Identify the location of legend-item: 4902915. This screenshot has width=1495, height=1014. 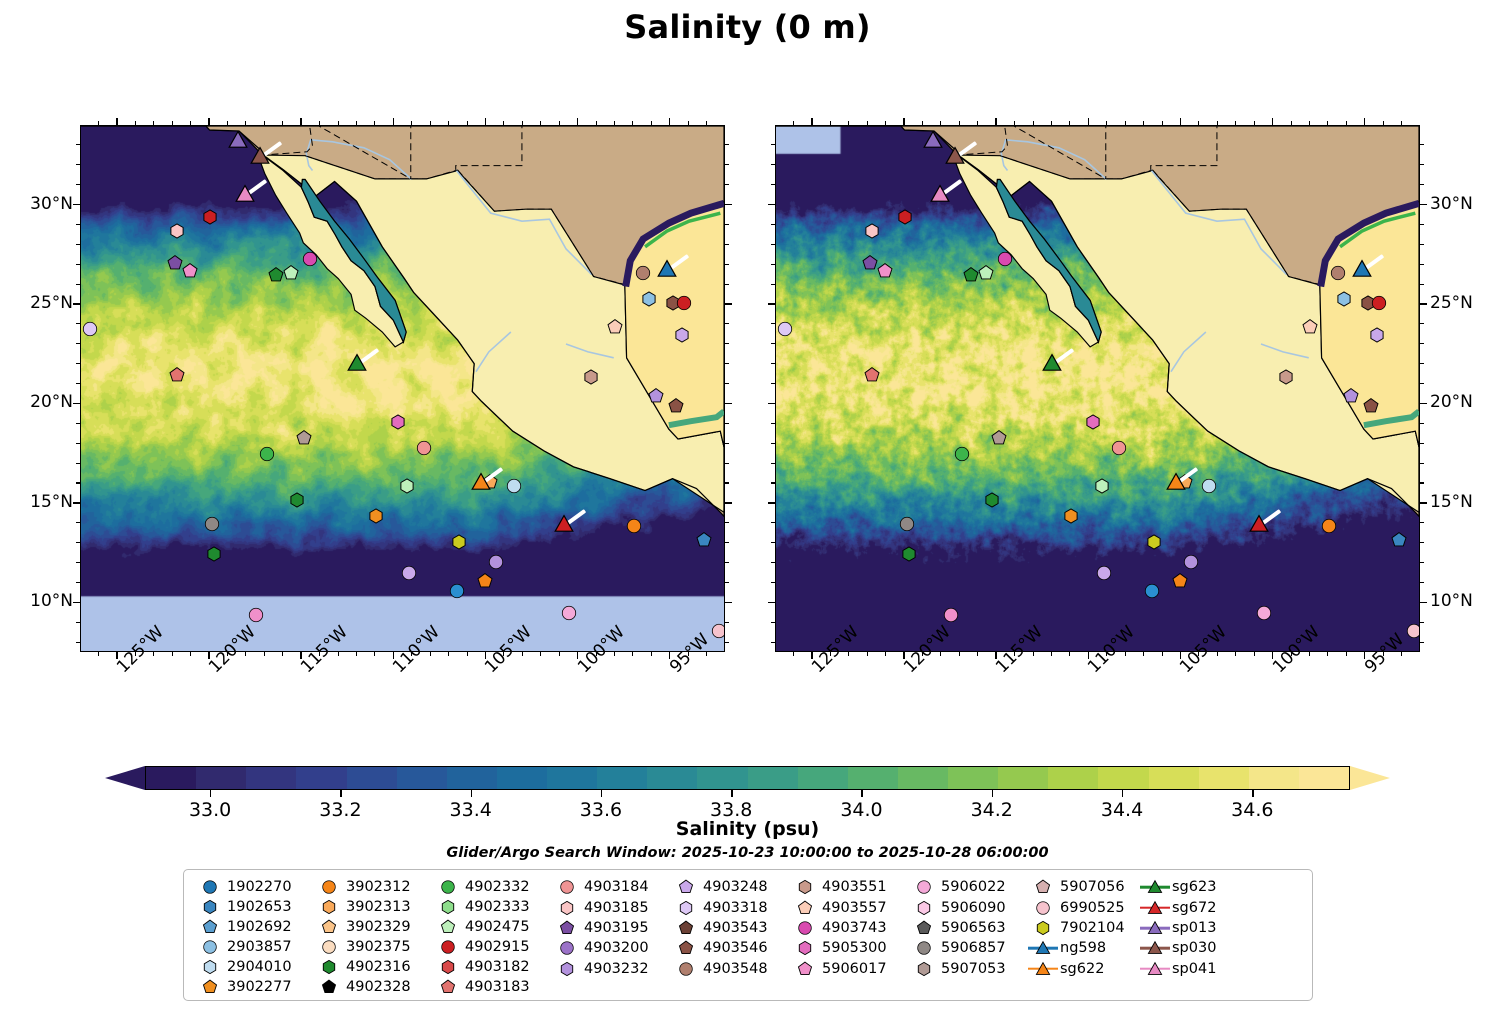
(492, 947).